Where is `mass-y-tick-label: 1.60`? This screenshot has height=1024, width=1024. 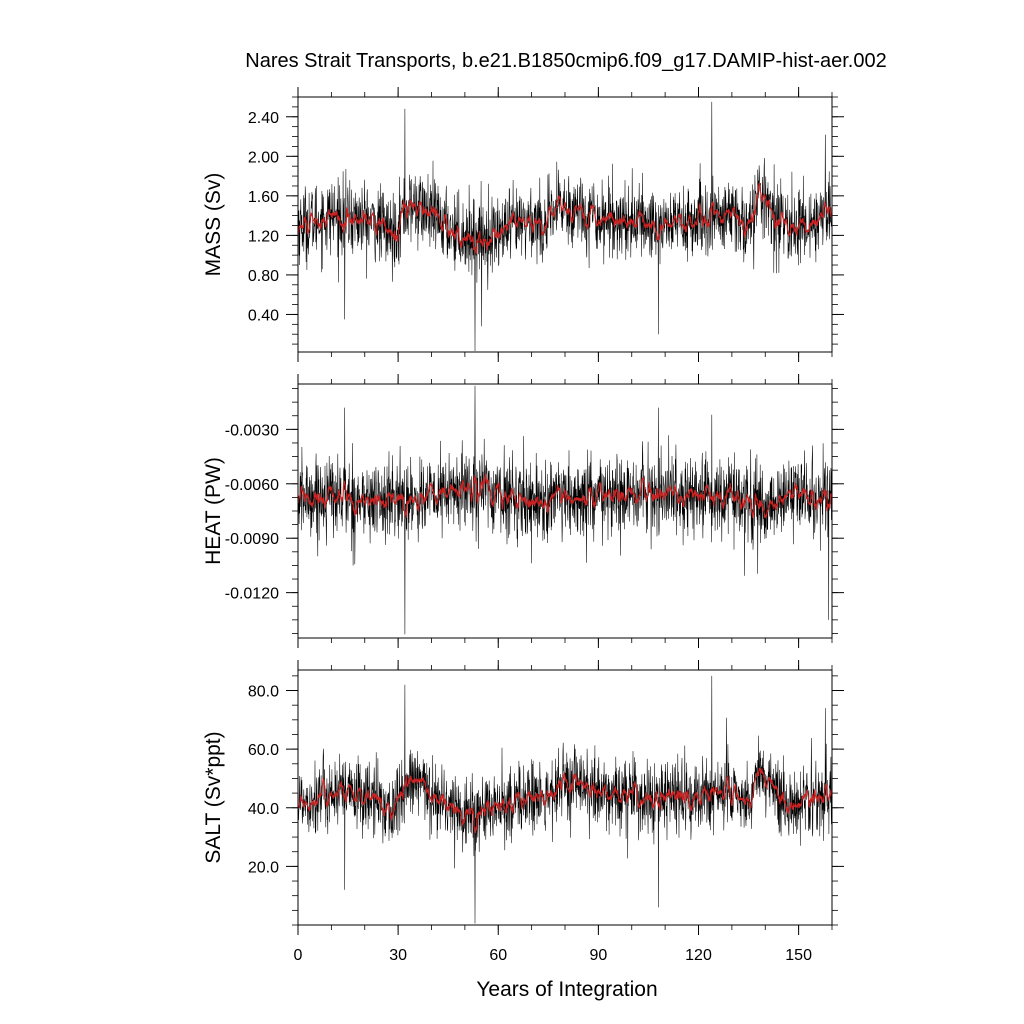 mass-y-tick-label: 1.60 is located at coordinates (263, 197).